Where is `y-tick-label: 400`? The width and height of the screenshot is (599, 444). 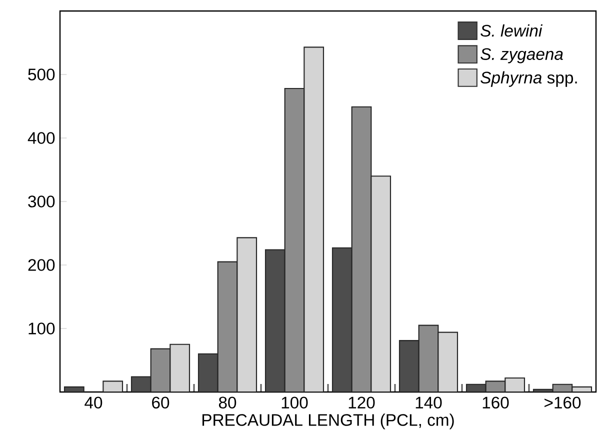 y-tick-label: 400 is located at coordinates (41, 138).